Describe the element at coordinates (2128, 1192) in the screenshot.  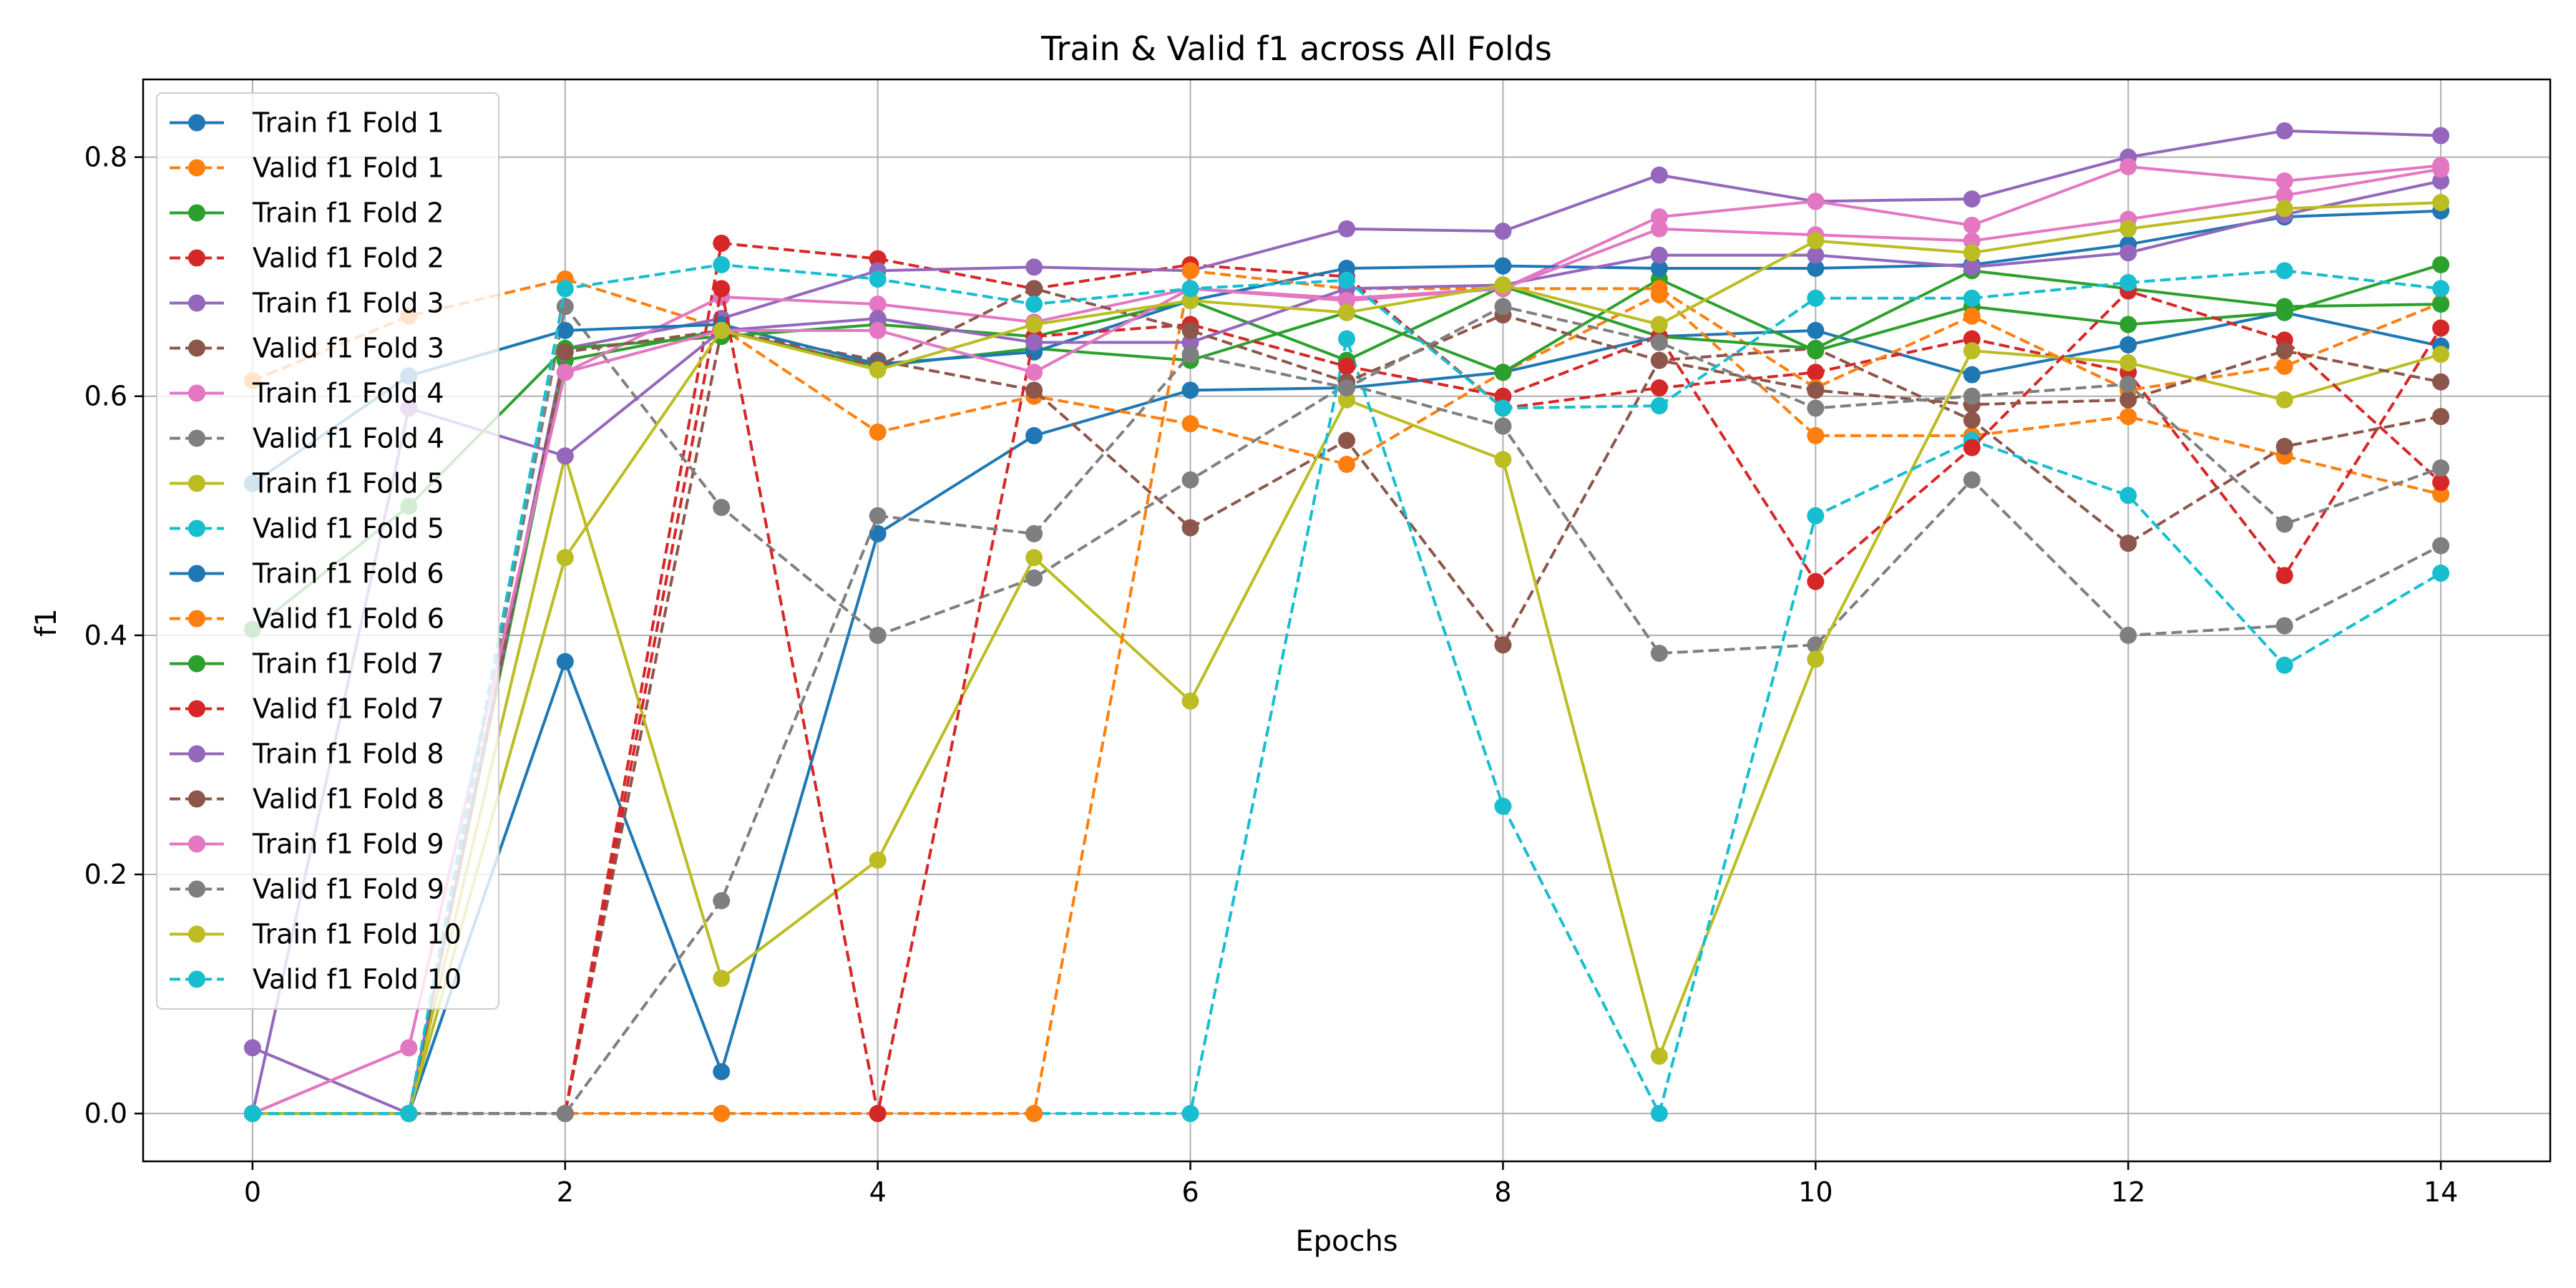
I see `x-tick-label: 12` at that location.